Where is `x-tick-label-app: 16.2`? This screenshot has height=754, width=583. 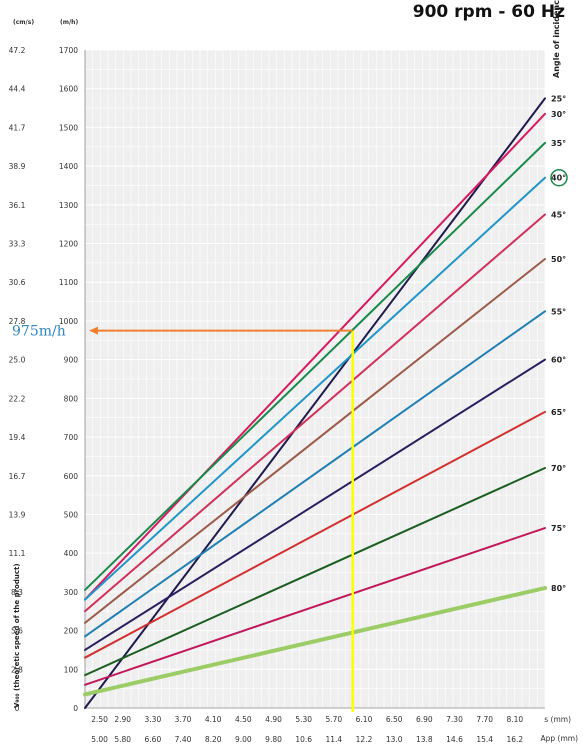
x-tick-label-app: 16.2 is located at coordinates (514, 739).